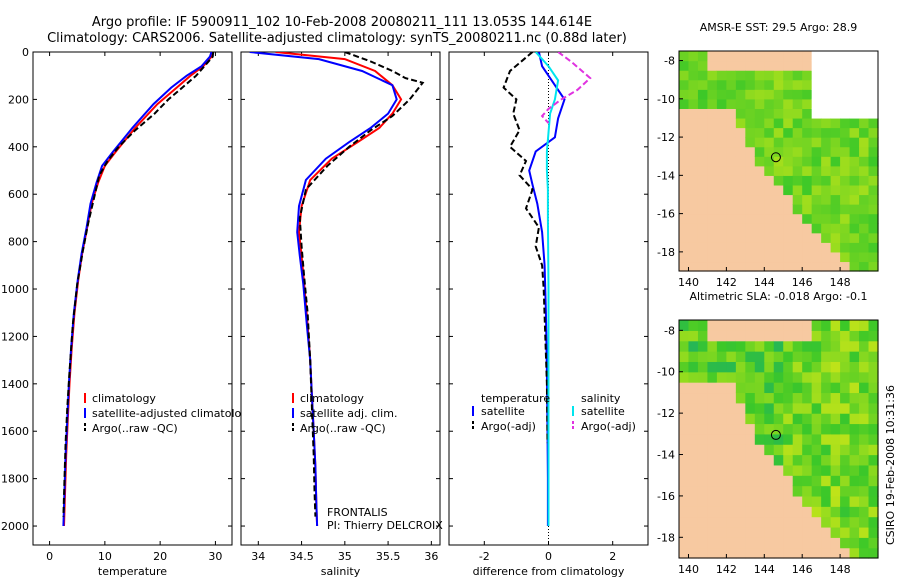 This screenshot has width=900, height=580. I want to click on x-tick-label: 10, so click(105, 556).